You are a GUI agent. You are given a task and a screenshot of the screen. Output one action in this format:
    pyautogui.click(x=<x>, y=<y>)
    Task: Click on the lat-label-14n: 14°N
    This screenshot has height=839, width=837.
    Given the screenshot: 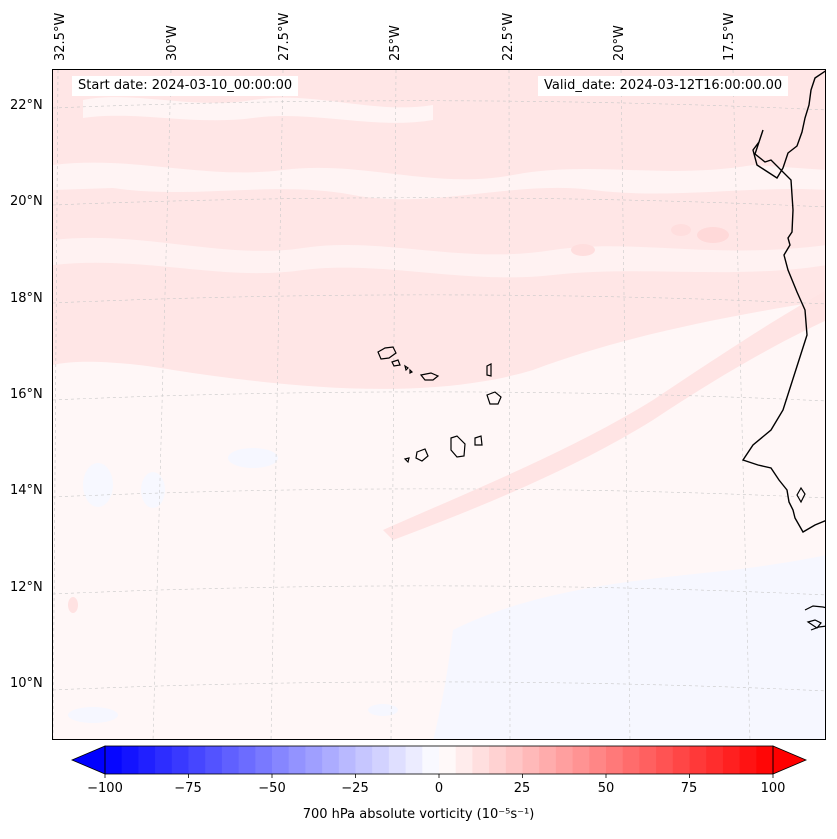 What is the action you would take?
    pyautogui.click(x=26, y=490)
    